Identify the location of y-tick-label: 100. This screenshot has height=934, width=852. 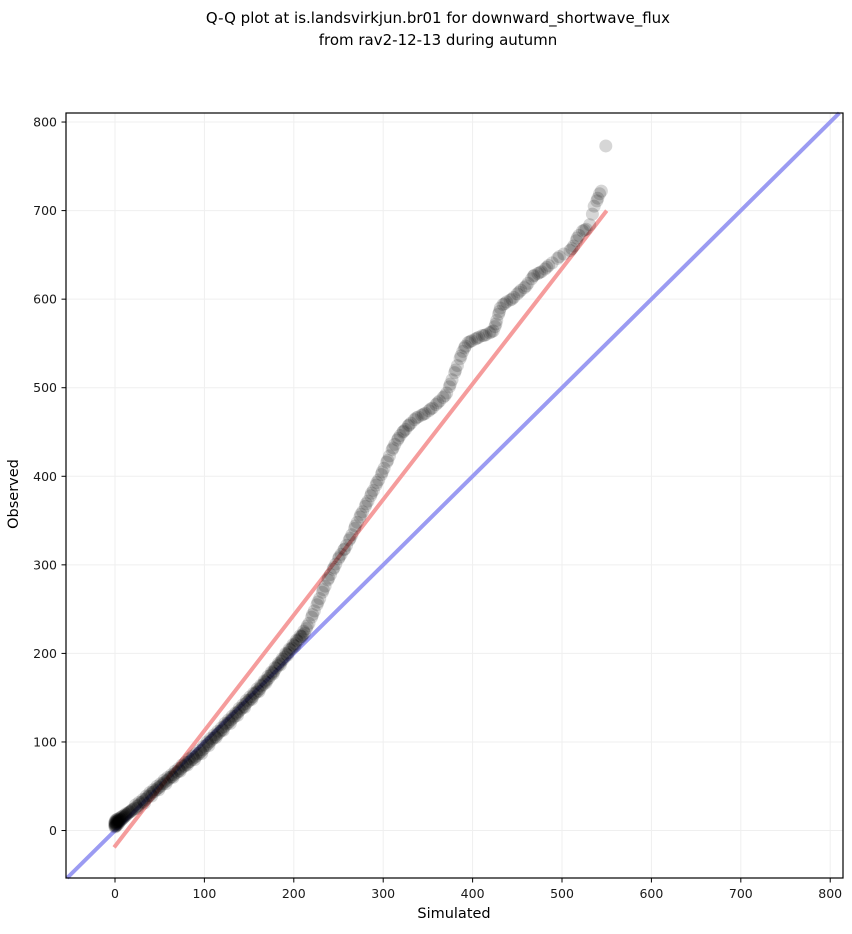
(45, 741).